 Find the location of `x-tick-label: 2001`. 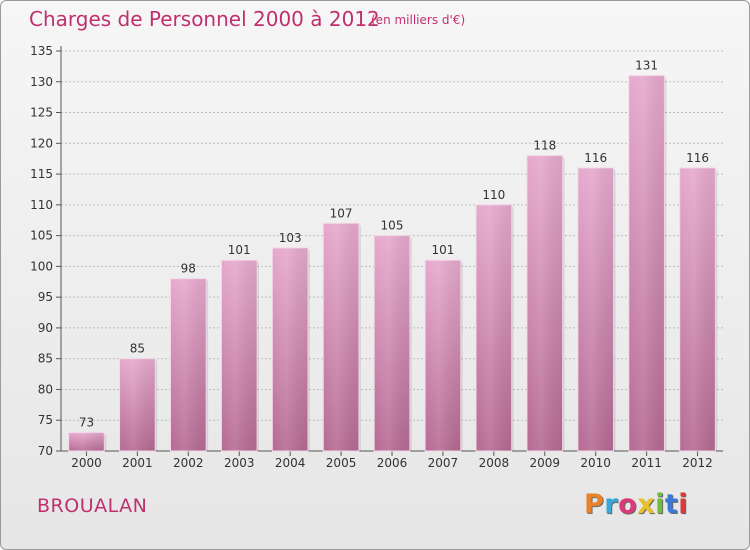

x-tick-label: 2001 is located at coordinates (137, 463).